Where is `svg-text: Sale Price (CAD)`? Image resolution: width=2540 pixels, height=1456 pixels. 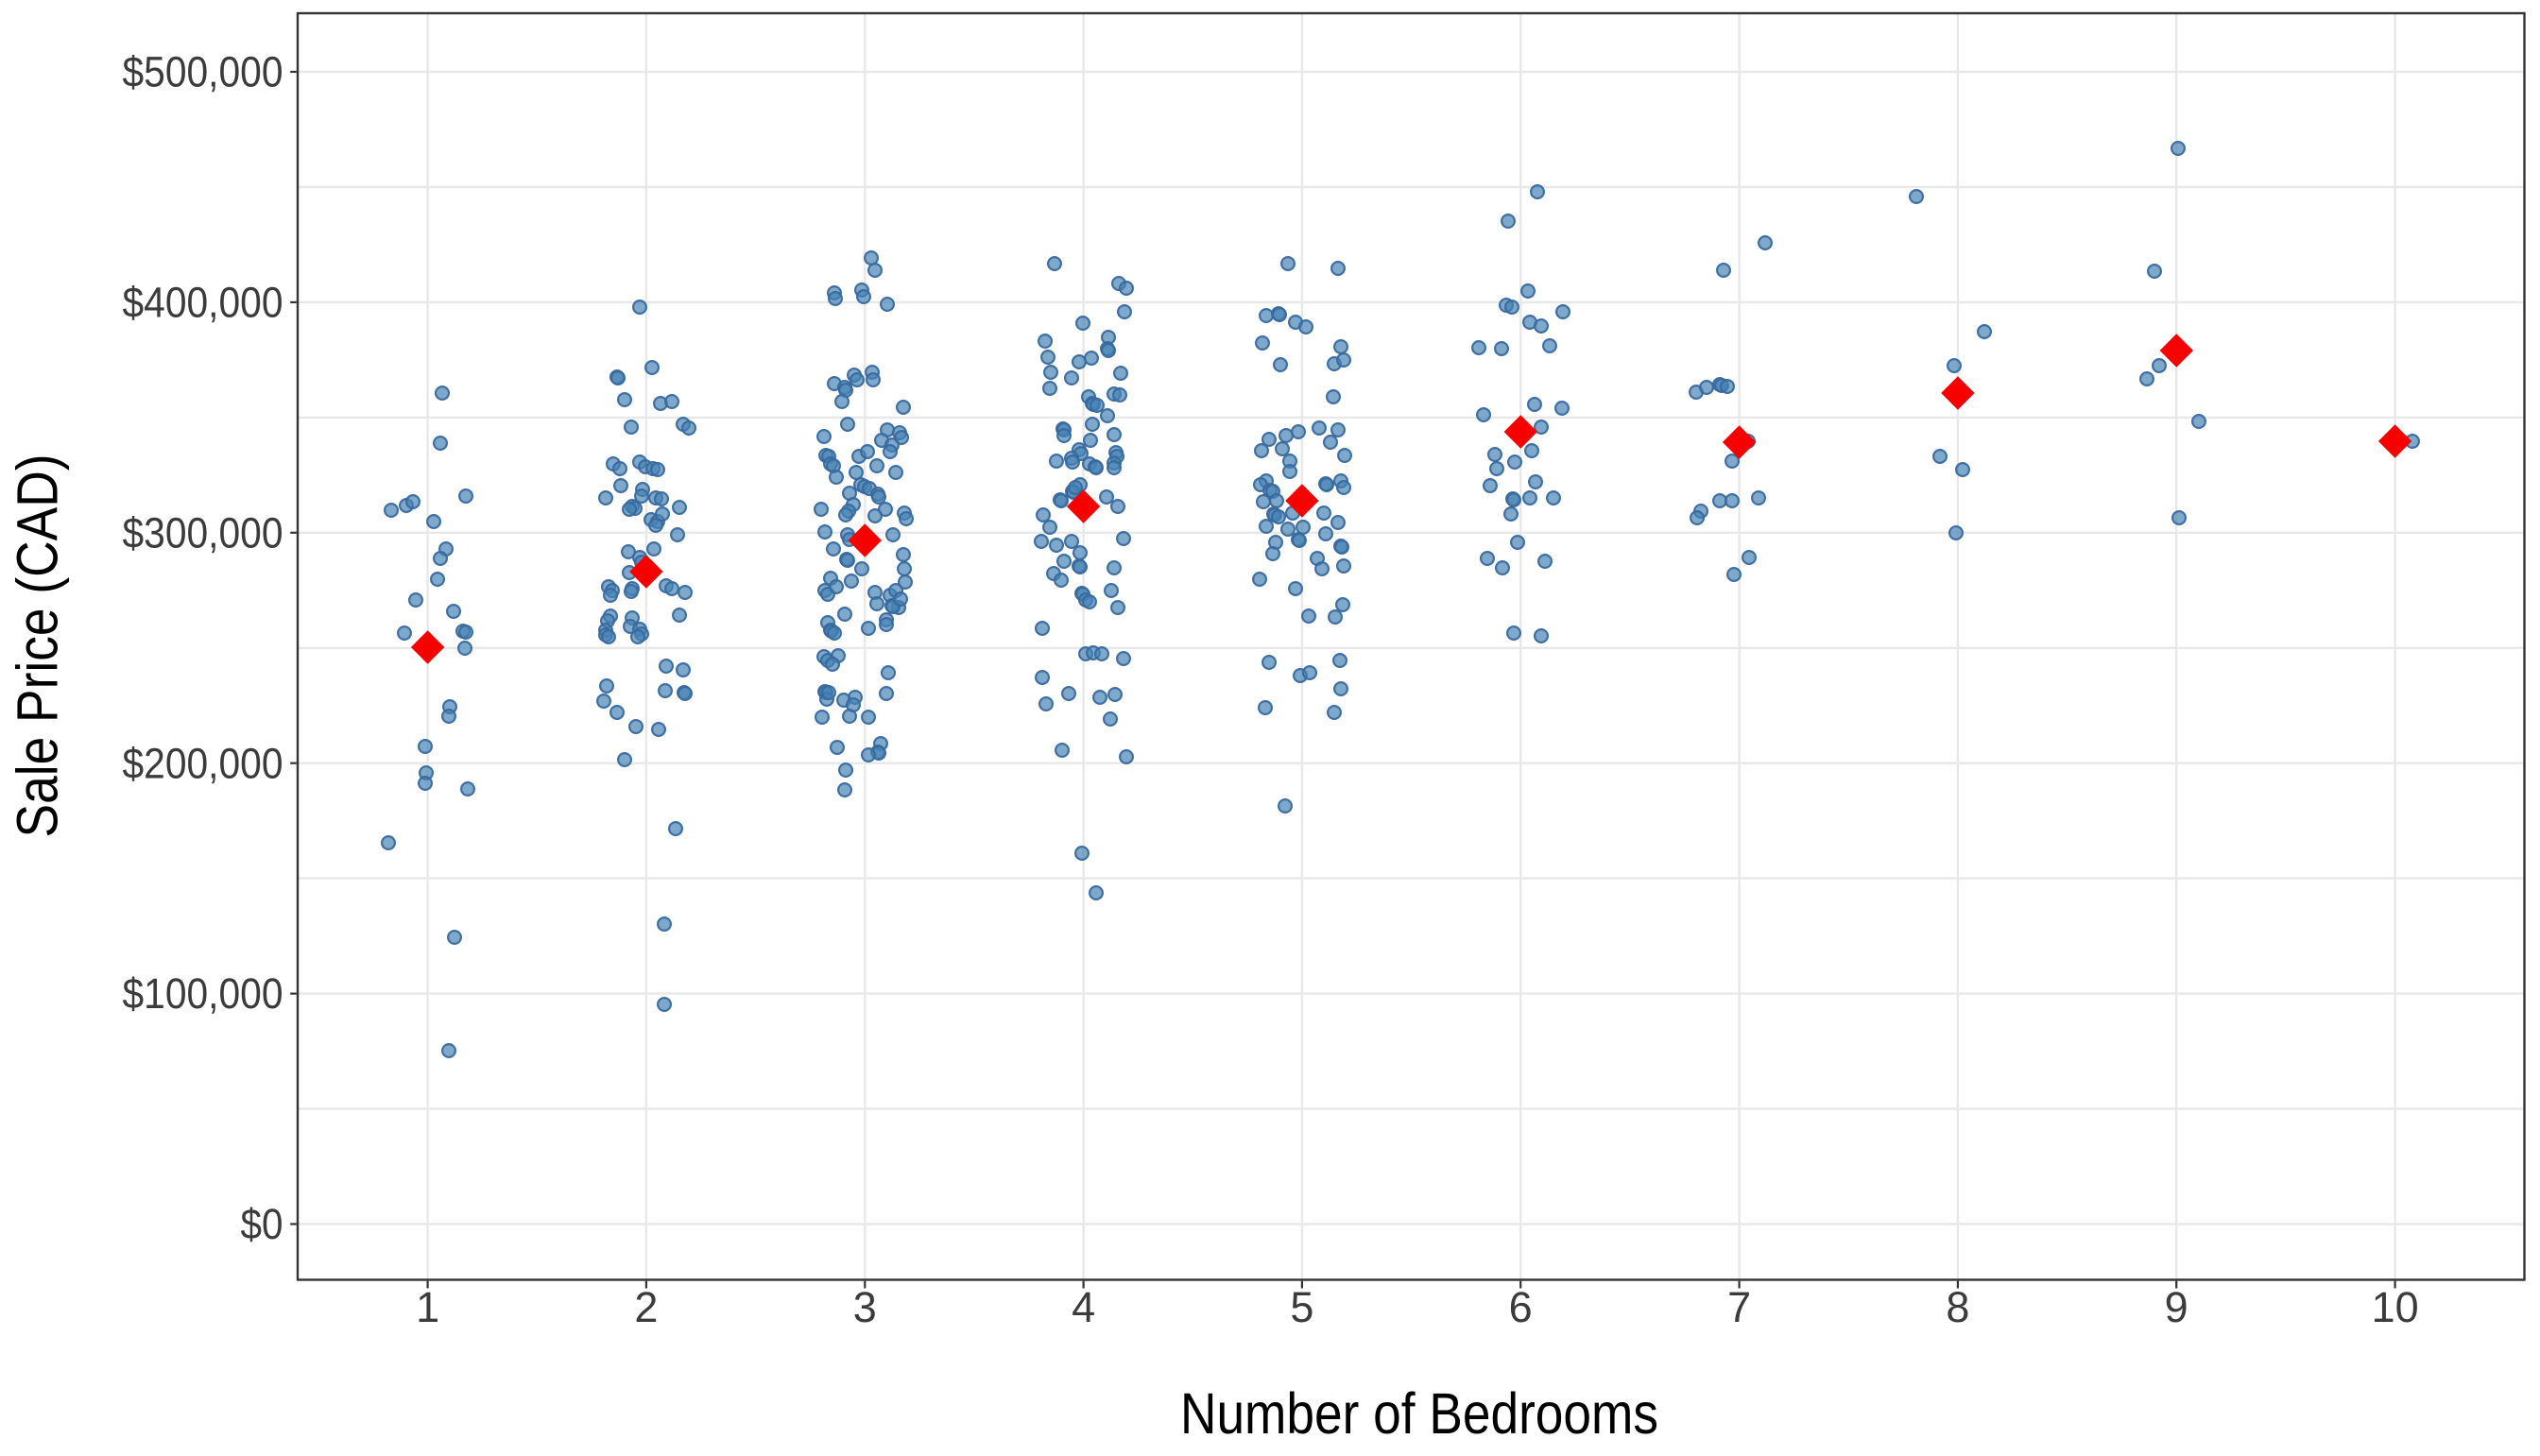
svg-text: Sale Price (CAD) is located at coordinates (38, 646).